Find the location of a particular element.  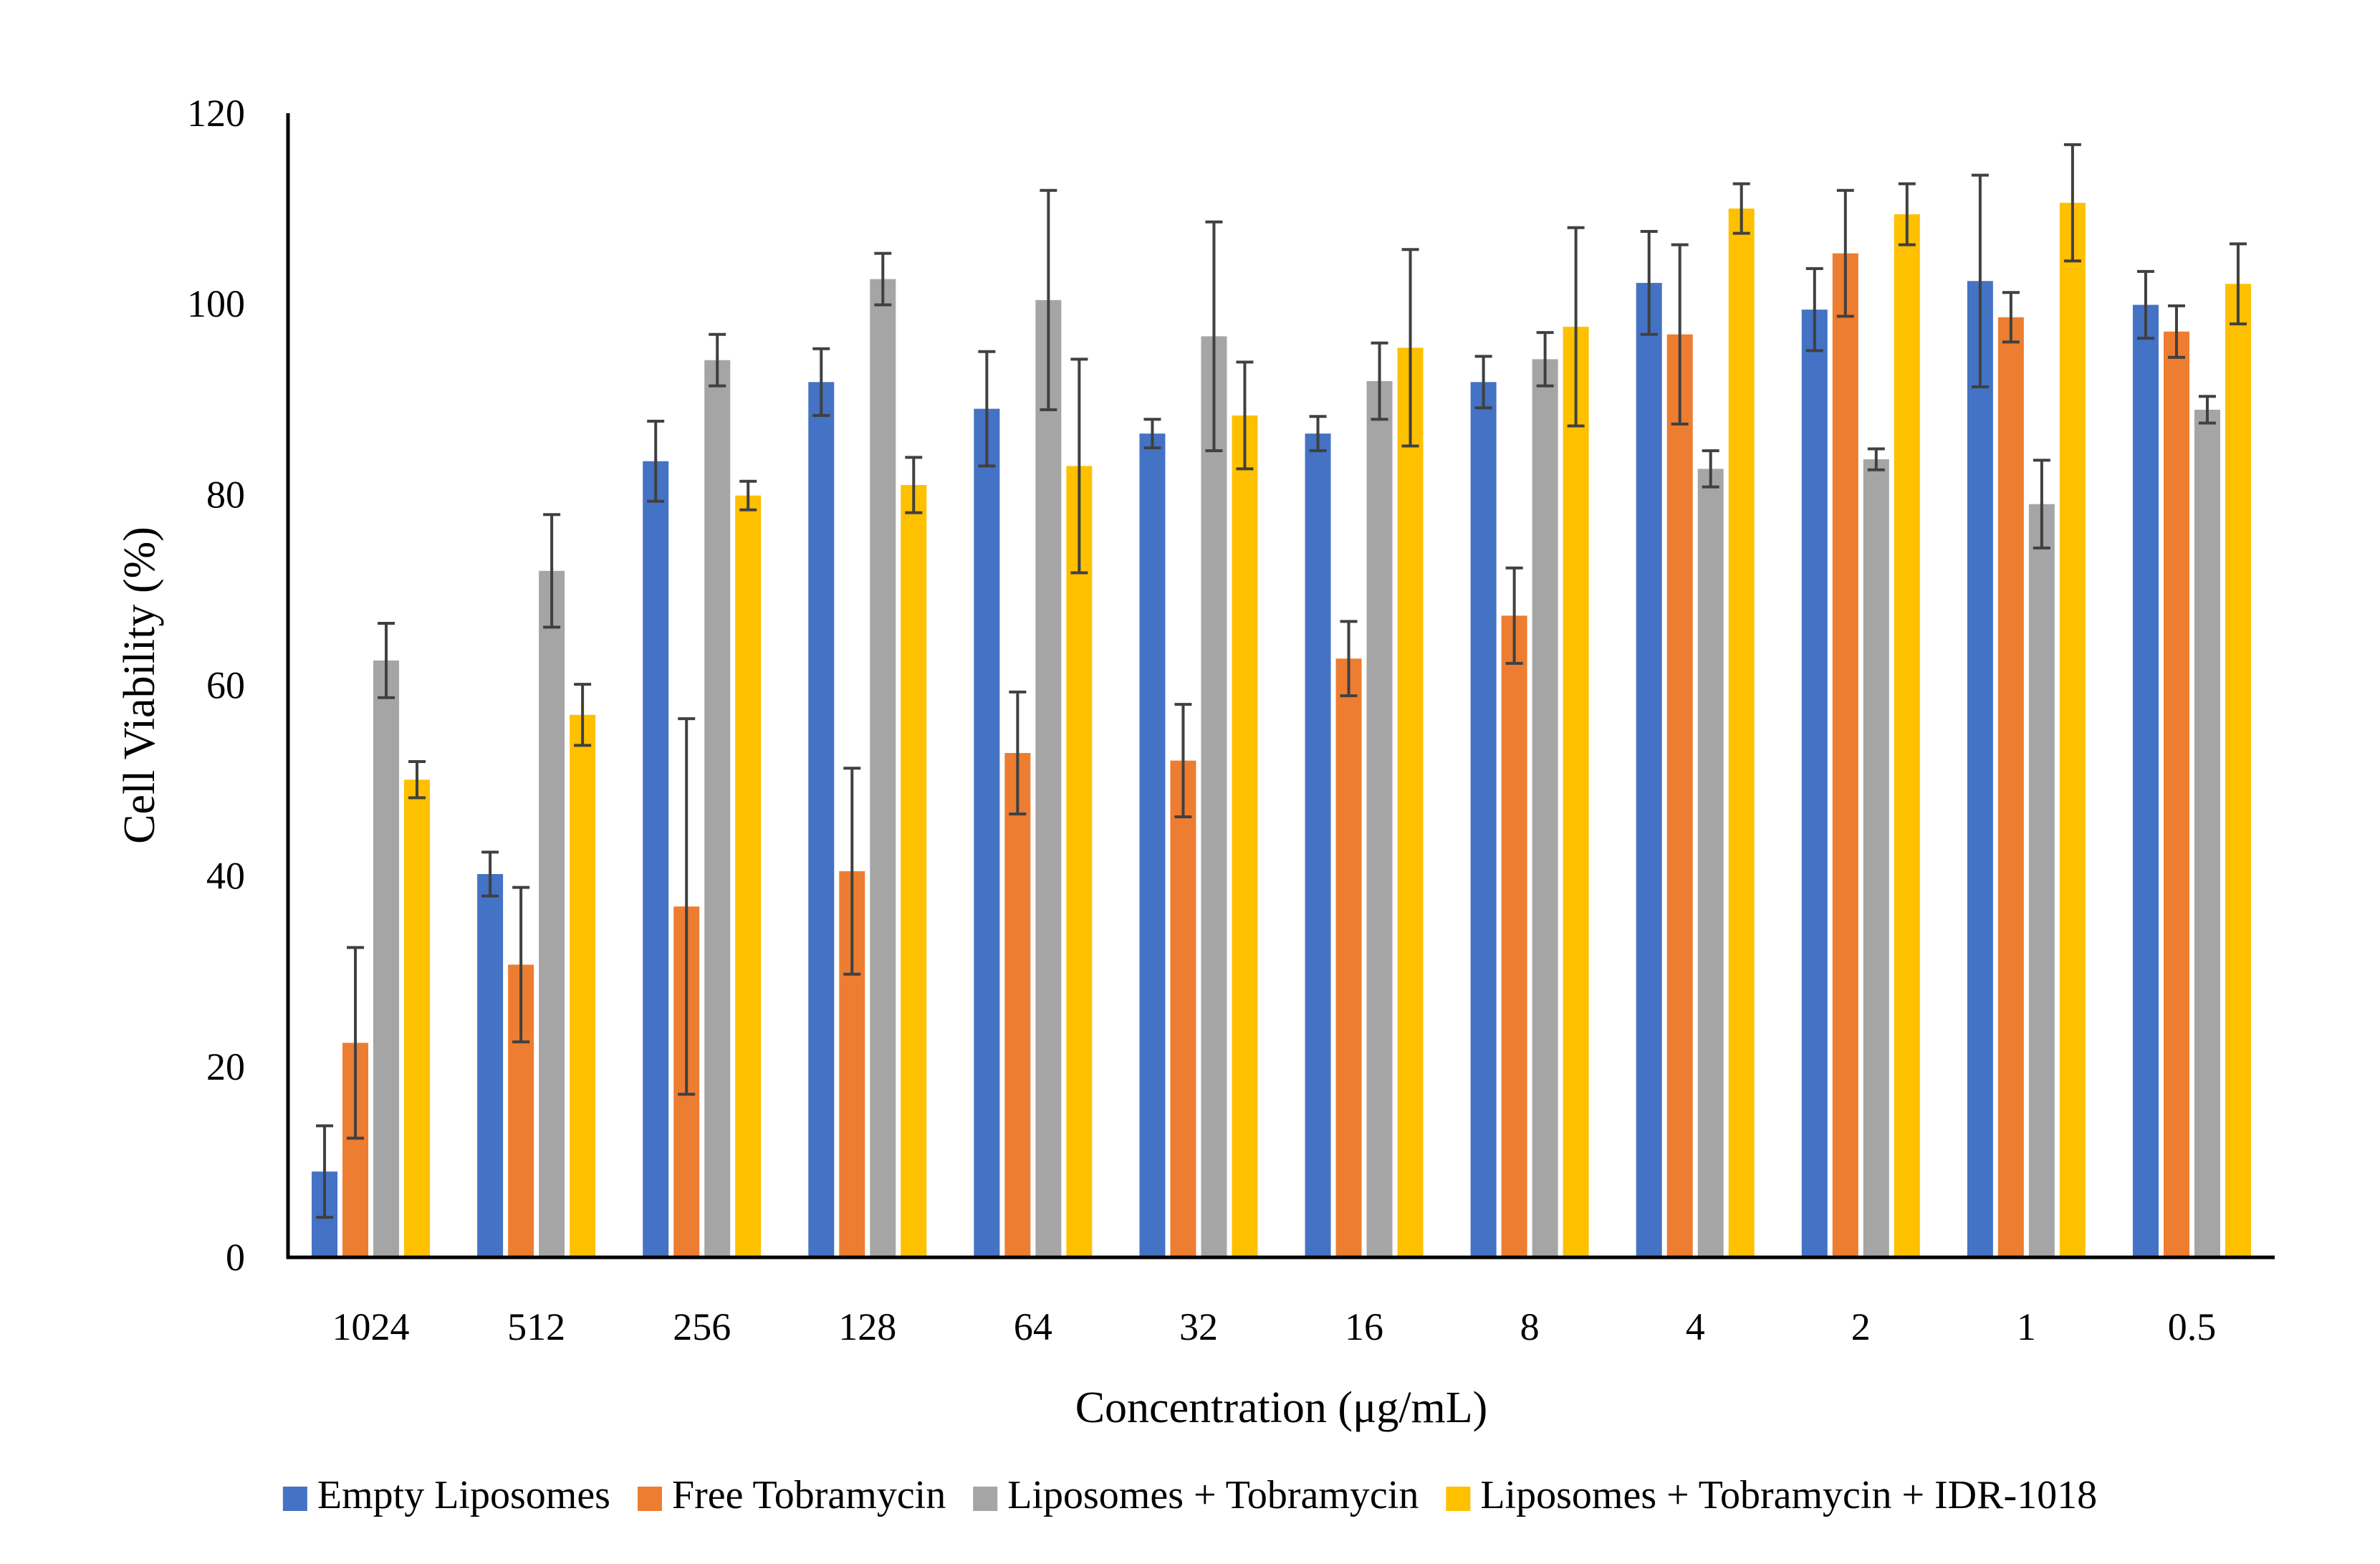

x-tick-label: 2 is located at coordinates (1861, 1326).